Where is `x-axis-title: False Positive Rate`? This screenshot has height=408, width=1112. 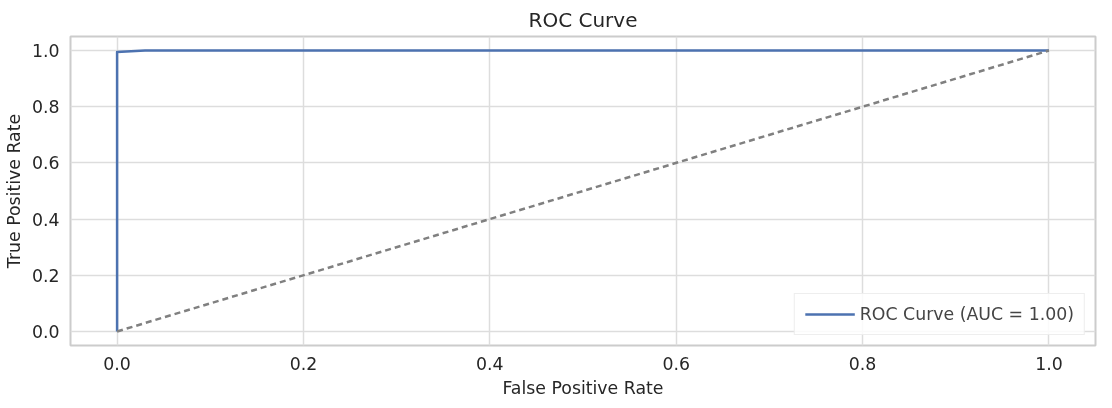
x-axis-title: False Positive Rate is located at coordinates (583, 387).